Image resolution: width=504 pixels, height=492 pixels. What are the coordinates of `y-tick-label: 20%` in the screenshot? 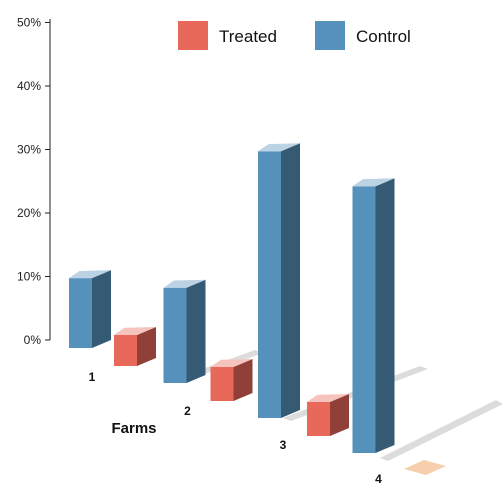 It's located at (29, 213).